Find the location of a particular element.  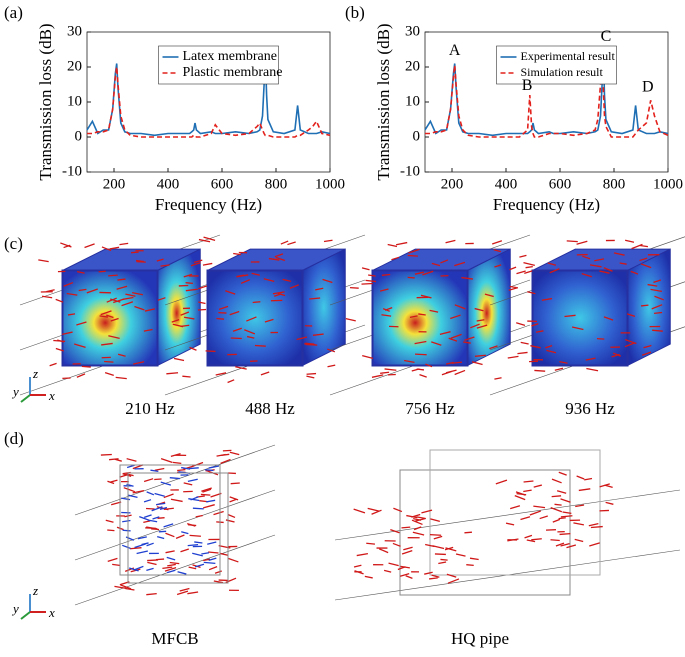

wireframe is located at coordinates (515, 512).